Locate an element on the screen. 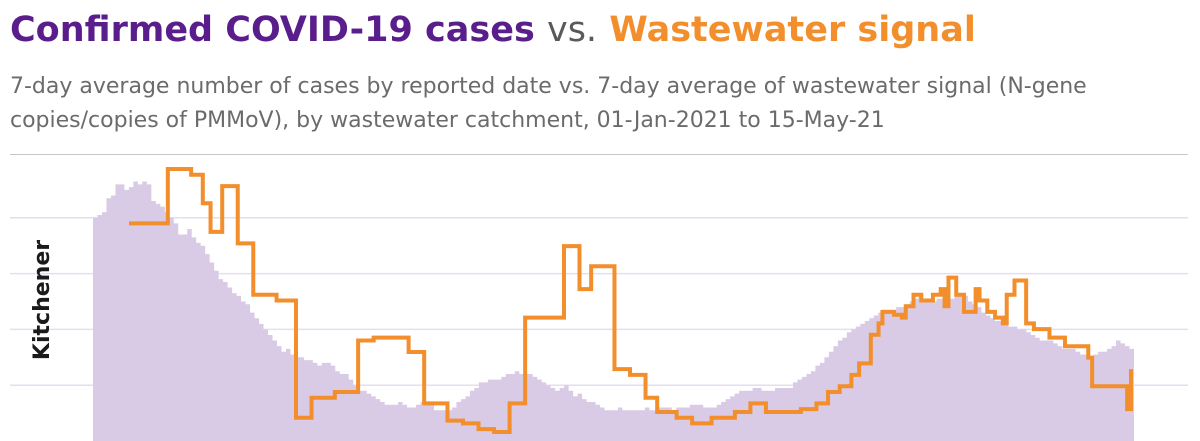 The width and height of the screenshot is (1200, 441). title-vs: vs. is located at coordinates (572, 30).